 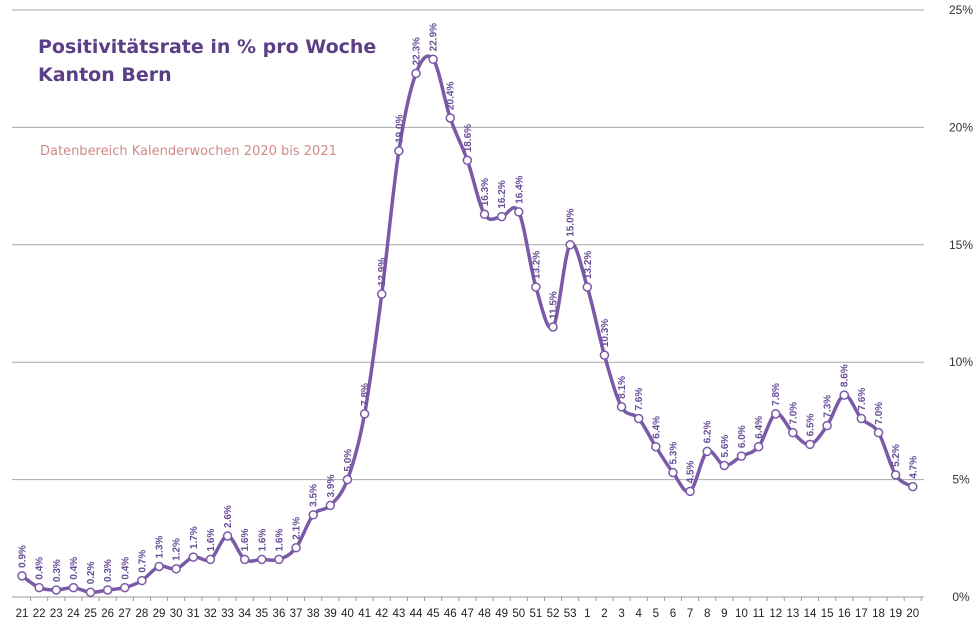 I want to click on data-label: 12.9%, so click(x=382, y=272).